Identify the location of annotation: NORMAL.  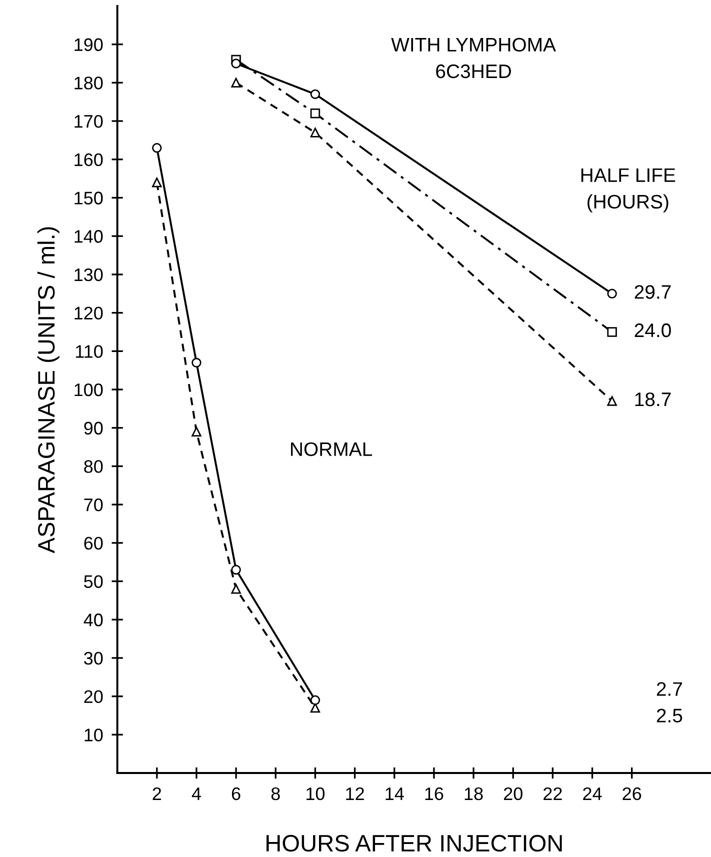
(331, 449).